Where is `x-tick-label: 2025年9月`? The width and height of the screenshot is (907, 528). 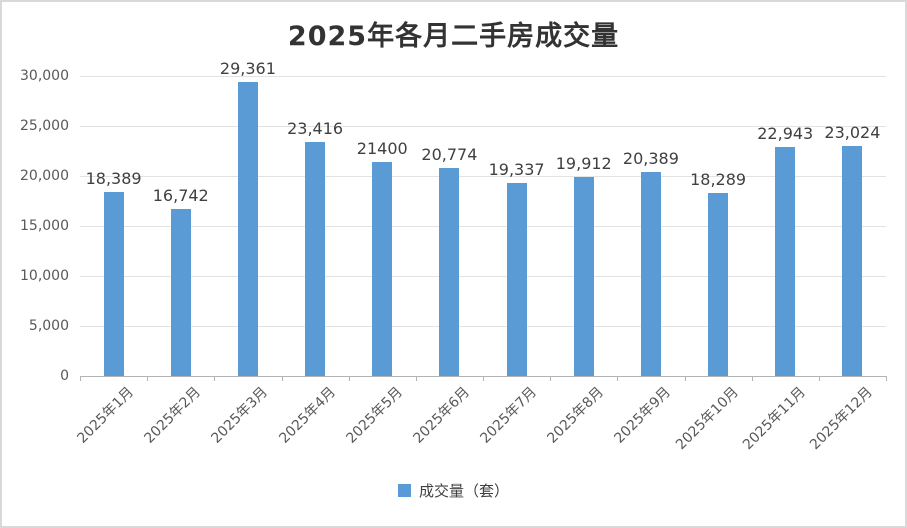 x-tick-label: 2025年9月 is located at coordinates (643, 415).